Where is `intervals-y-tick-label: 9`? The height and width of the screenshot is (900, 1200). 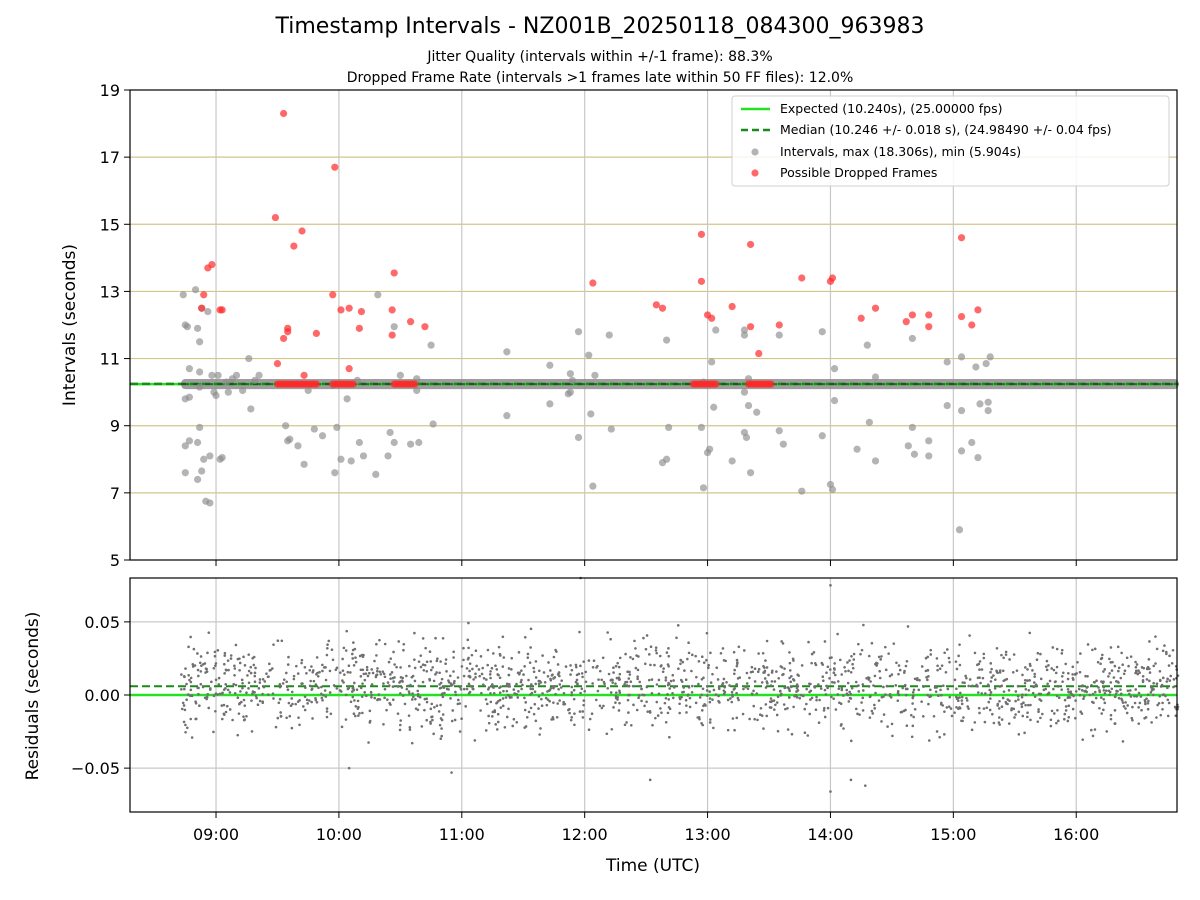
intervals-y-tick-label: 9 is located at coordinates (115, 426).